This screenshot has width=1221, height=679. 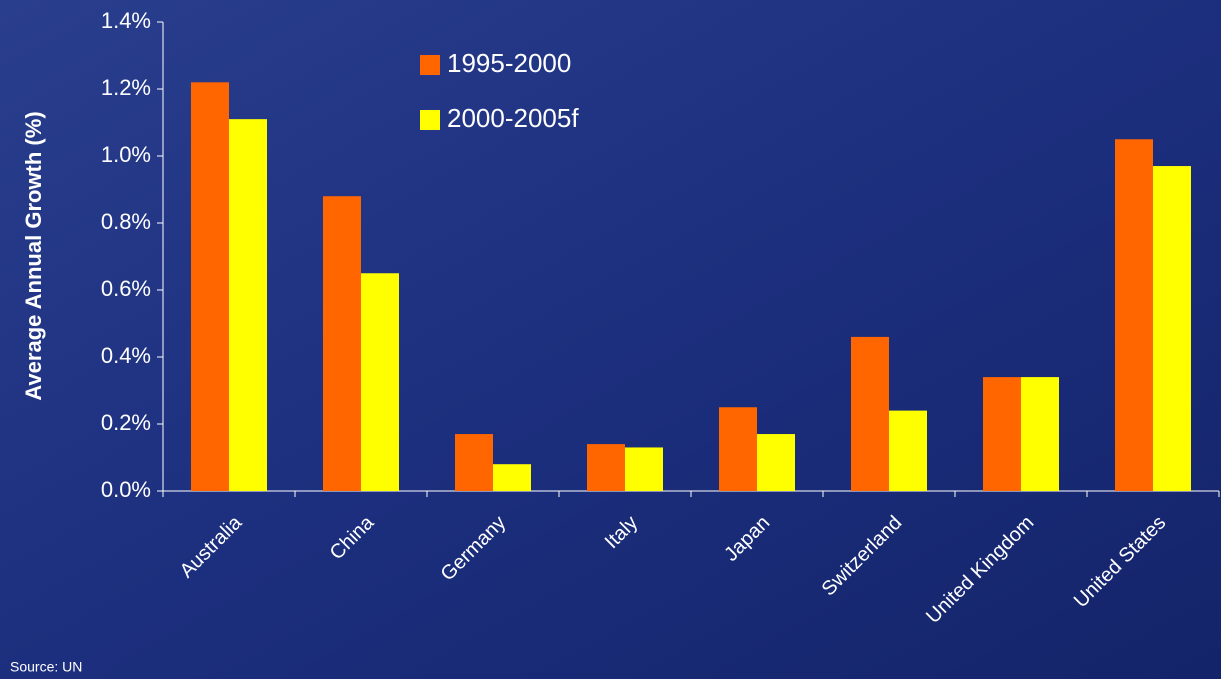 I want to click on y-tick-label: 1.2%, so click(x=126, y=87).